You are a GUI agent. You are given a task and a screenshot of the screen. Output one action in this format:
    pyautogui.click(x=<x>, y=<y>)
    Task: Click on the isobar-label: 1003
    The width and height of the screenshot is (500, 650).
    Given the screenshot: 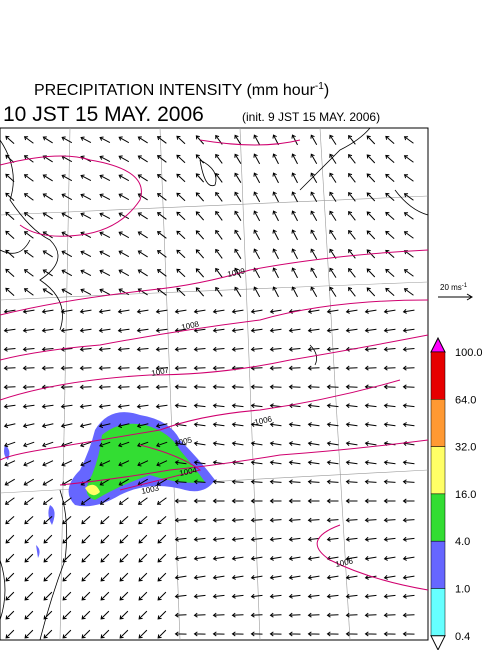 What is the action you would take?
    pyautogui.click(x=151, y=489)
    